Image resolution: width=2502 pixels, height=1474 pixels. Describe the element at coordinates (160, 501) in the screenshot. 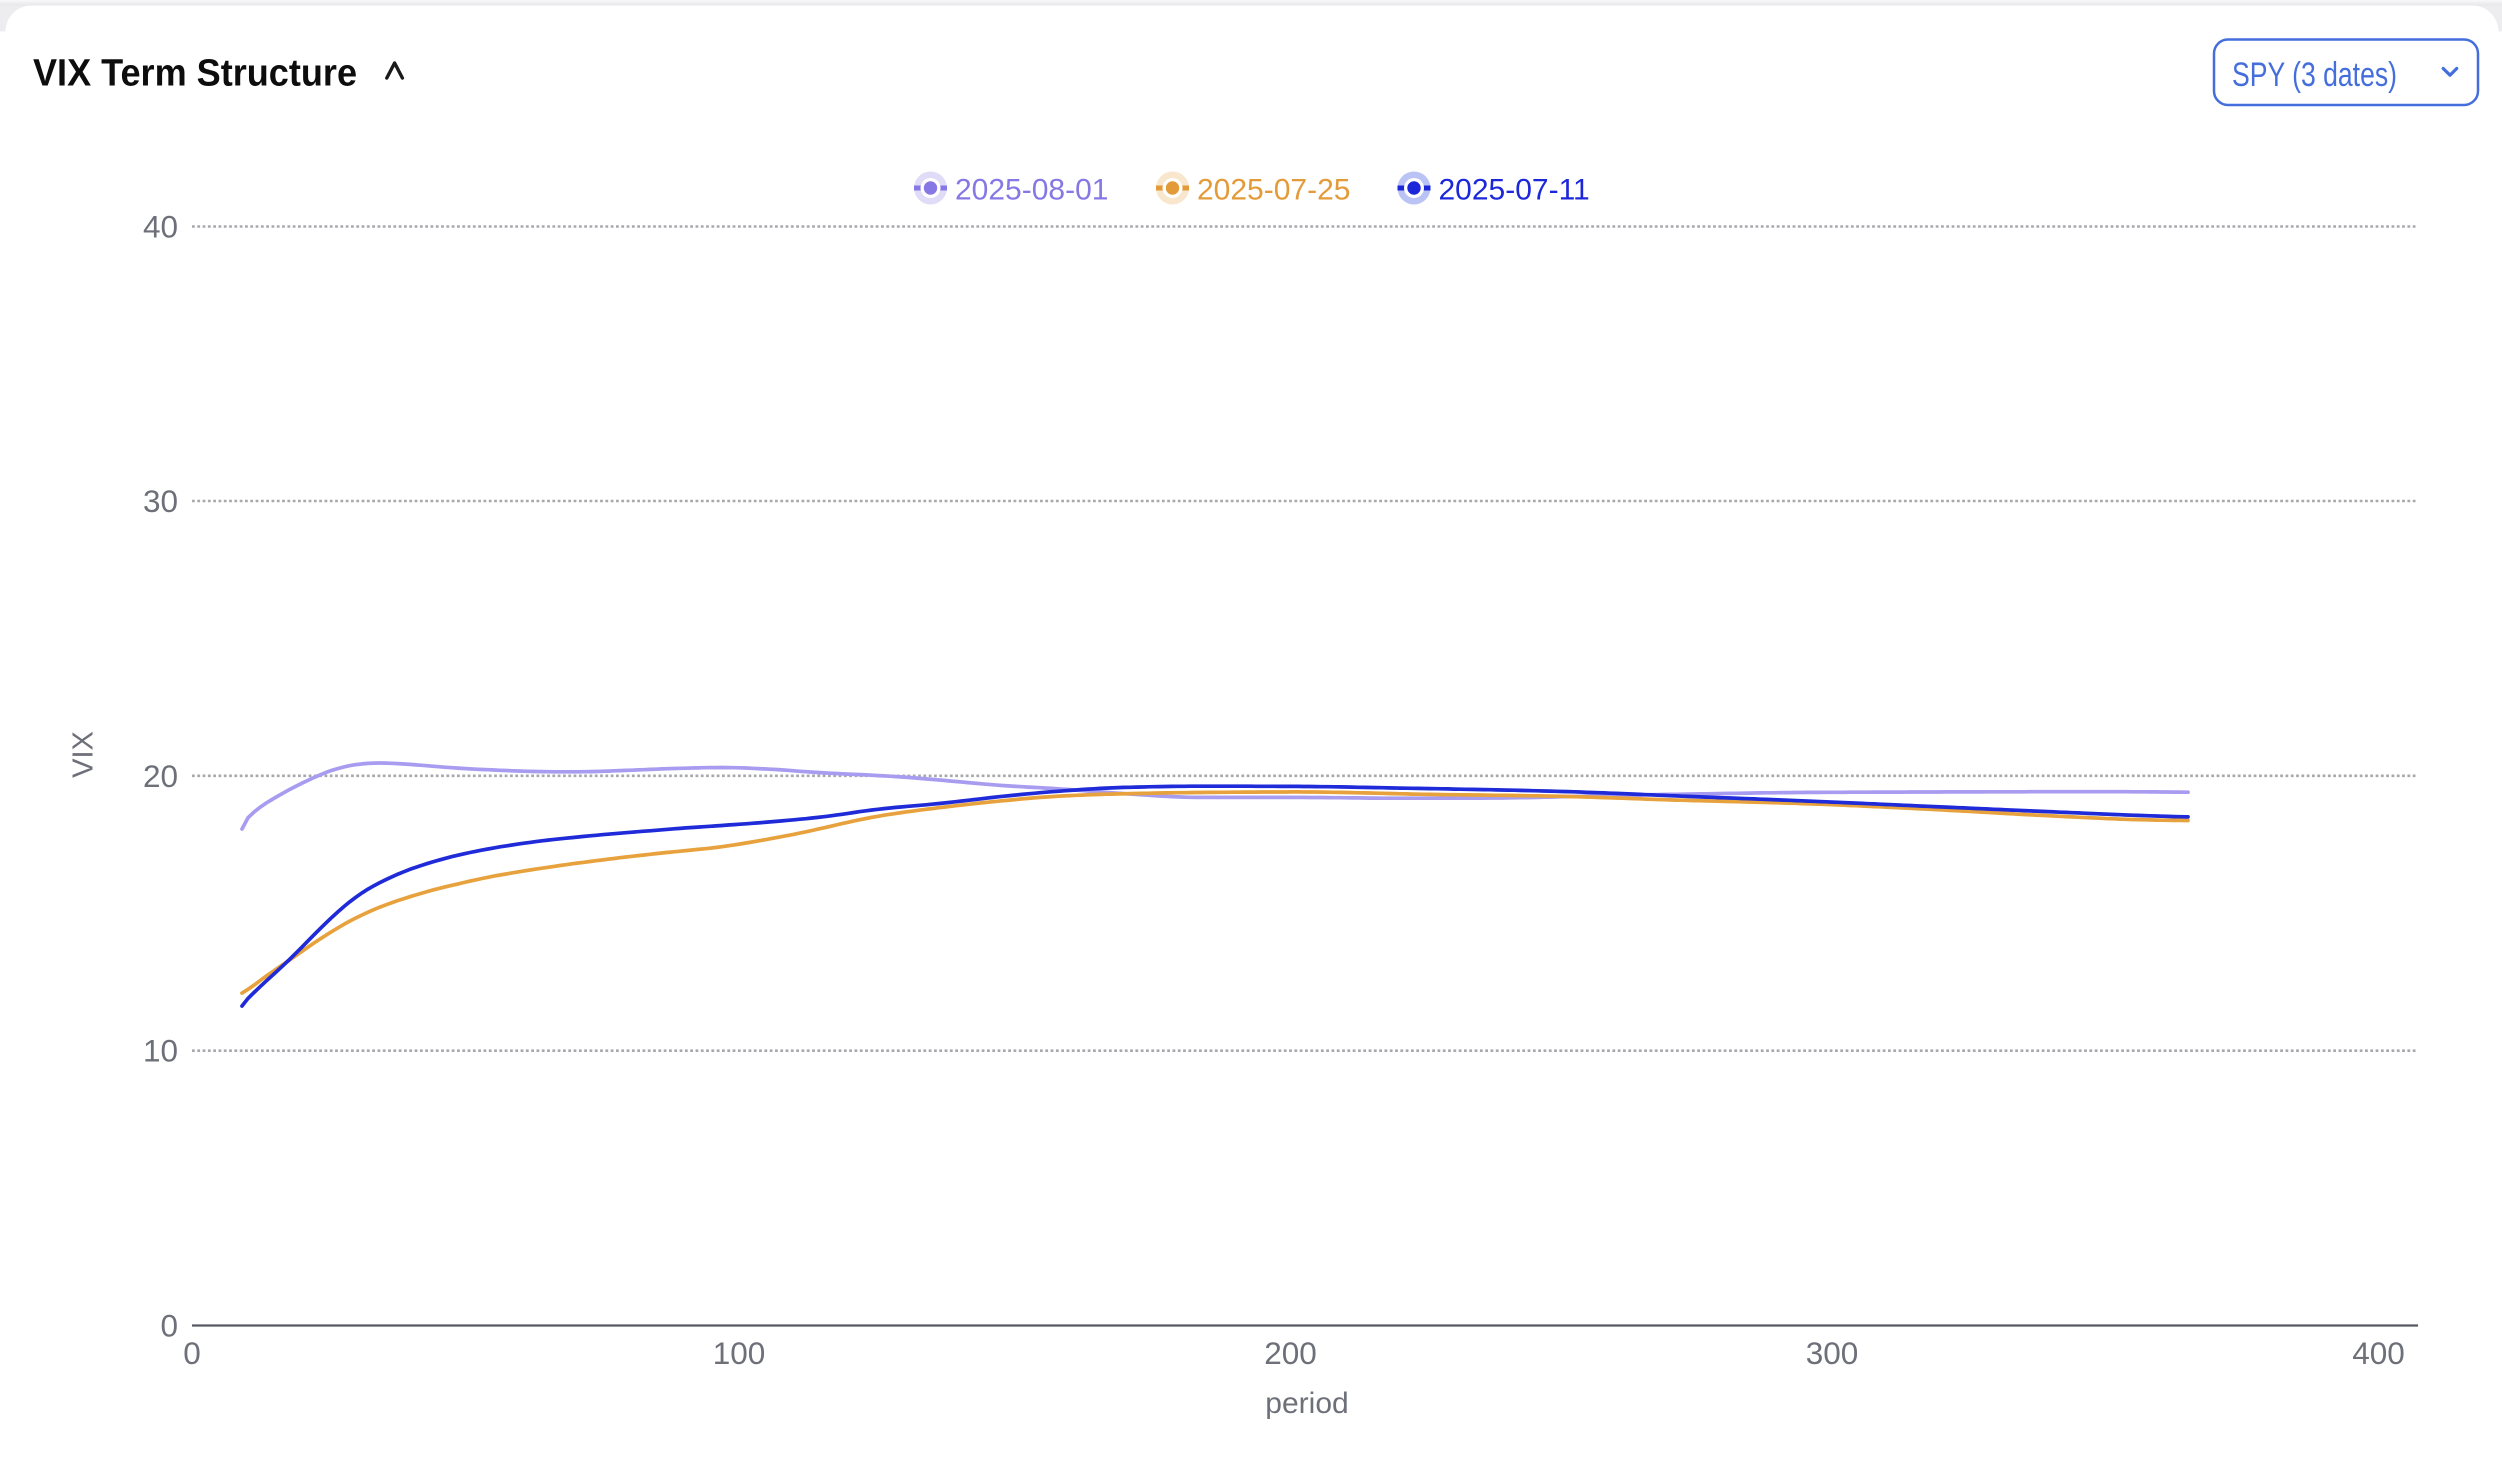

I see `svg-text: 30` at that location.